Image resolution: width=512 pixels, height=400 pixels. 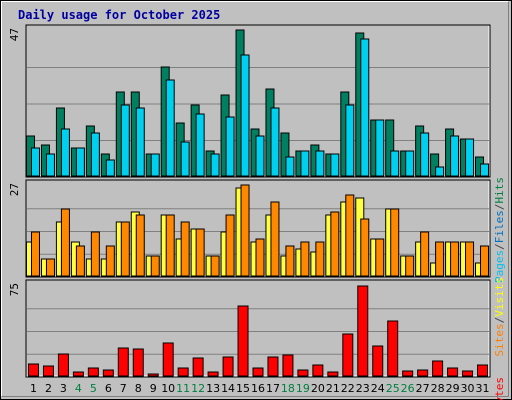 I want to click on y-max-label: 75, so click(x=14, y=289).